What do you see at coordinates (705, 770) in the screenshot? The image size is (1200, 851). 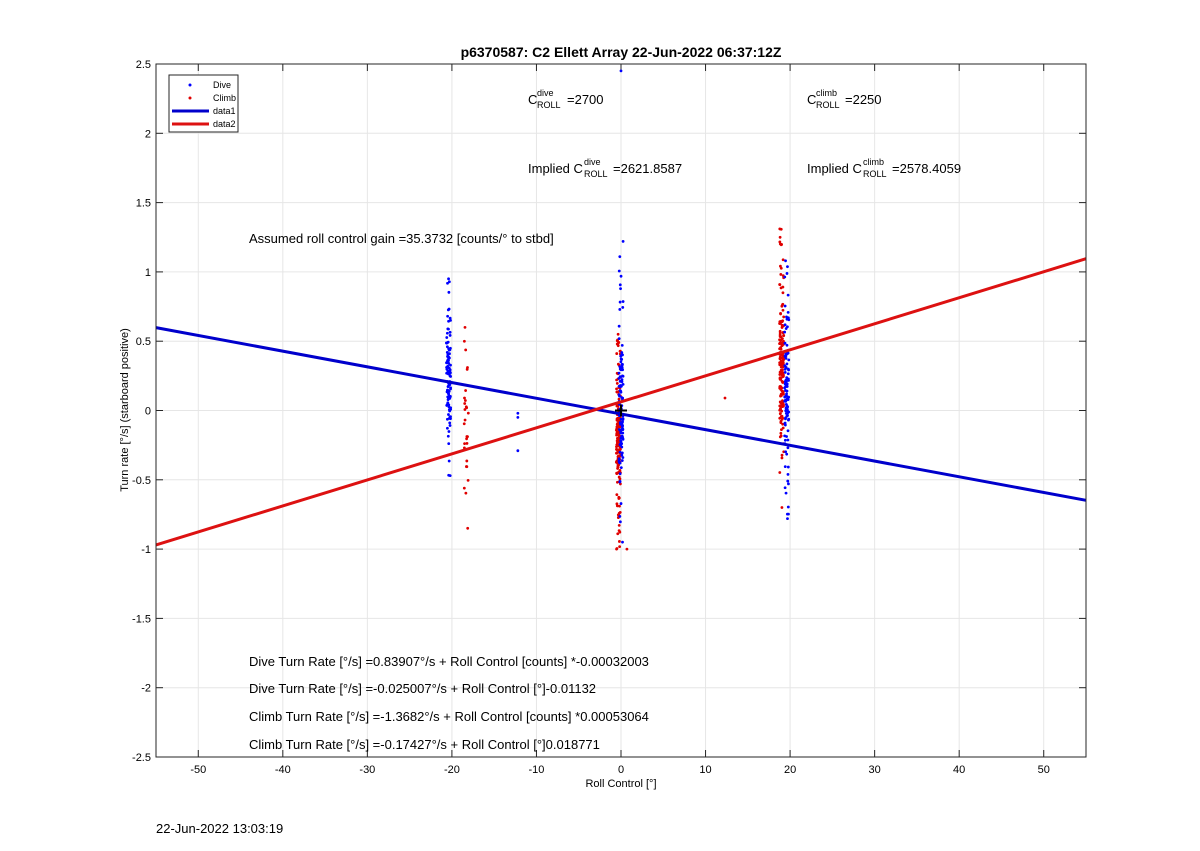 I see `x-tick-label: 10` at bounding box center [705, 770].